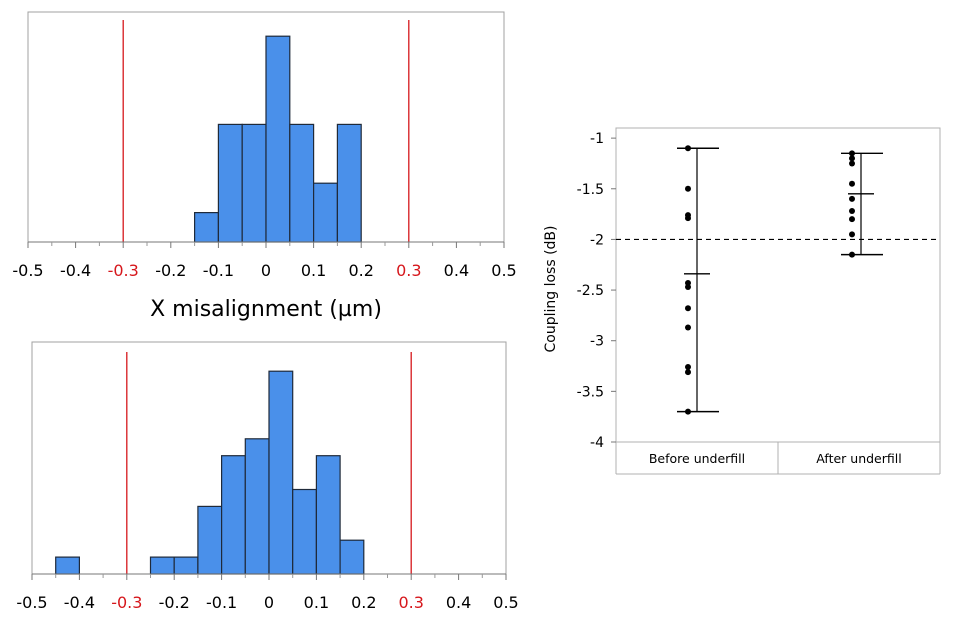 This screenshot has width=953, height=635. I want to click on h2-tick-label: -0.5, so click(31, 602).